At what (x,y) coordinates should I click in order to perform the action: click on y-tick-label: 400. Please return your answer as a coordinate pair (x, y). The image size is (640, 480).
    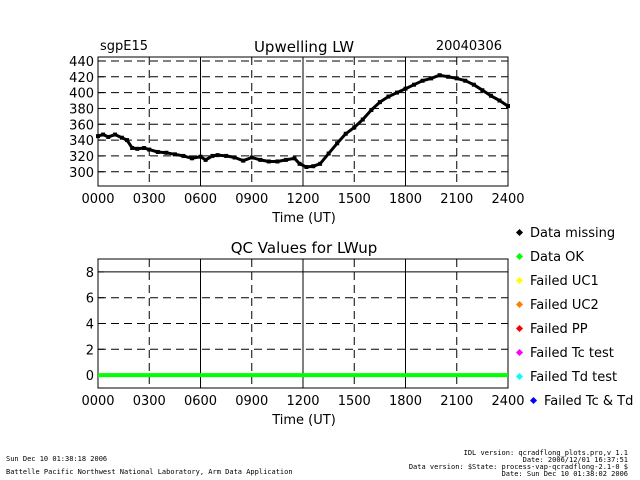
    Looking at the image, I should click on (81, 94).